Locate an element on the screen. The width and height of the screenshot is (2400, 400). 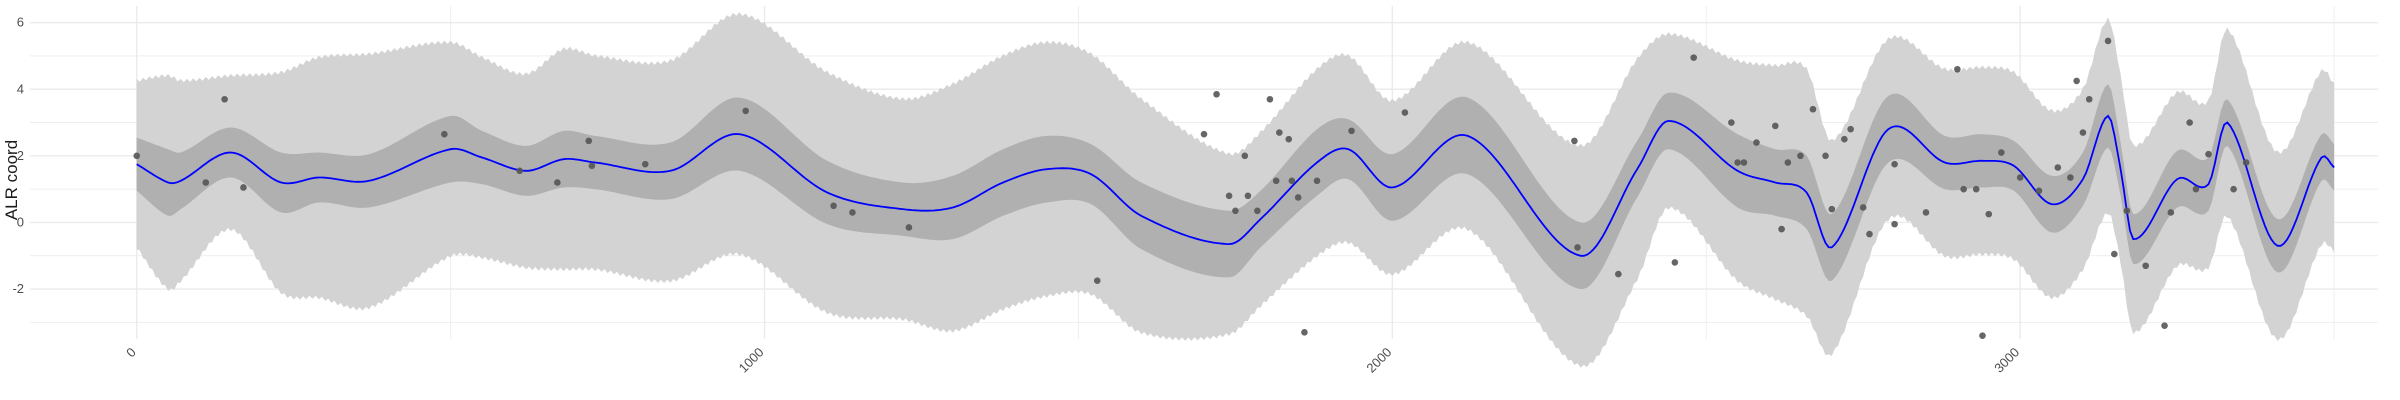
x-tick-label: 2000 is located at coordinates (1378, 360).